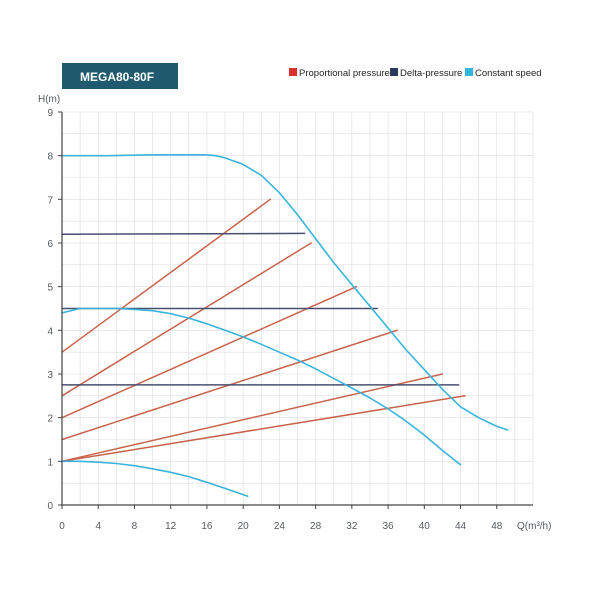  Describe the element at coordinates (117, 77) in the screenshot. I see `chart-title: MEGA80-80F` at that location.